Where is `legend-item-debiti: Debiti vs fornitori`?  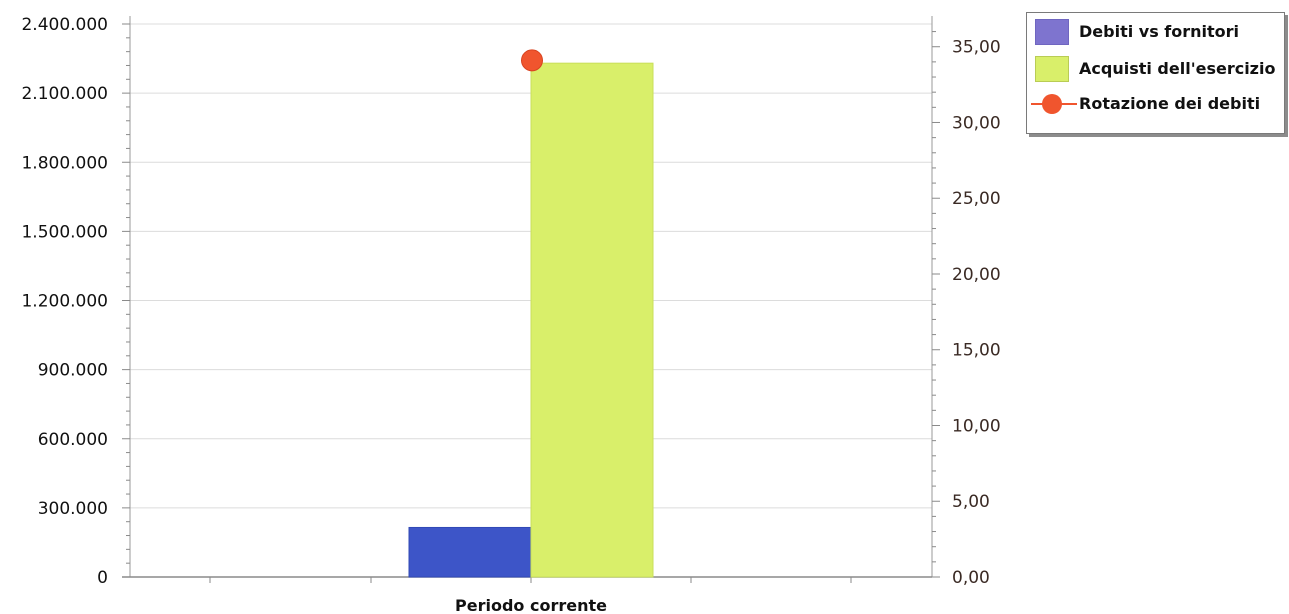
legend-item-debiti: Debiti vs fornitori is located at coordinates (1155, 32).